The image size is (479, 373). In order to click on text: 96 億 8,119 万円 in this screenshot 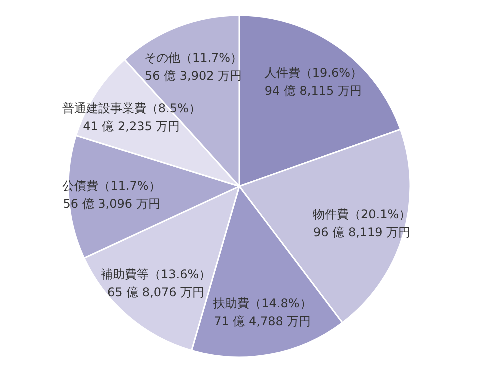, I will do `click(362, 232)`.